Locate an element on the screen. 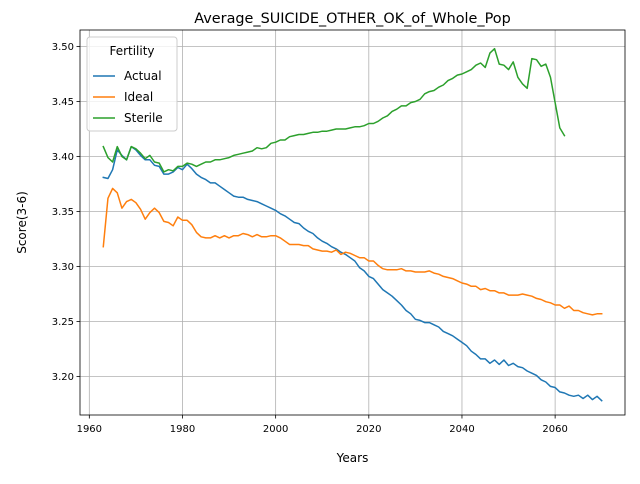  y-axis-ticks: 3.20 3.25 3.30 3.35 3.40 3.45 3.50 is located at coordinates (66, 212).